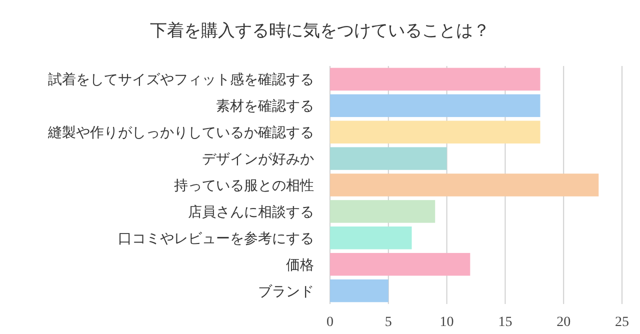  What do you see at coordinates (388, 322) in the screenshot?
I see `x-tick-label: 5` at bounding box center [388, 322].